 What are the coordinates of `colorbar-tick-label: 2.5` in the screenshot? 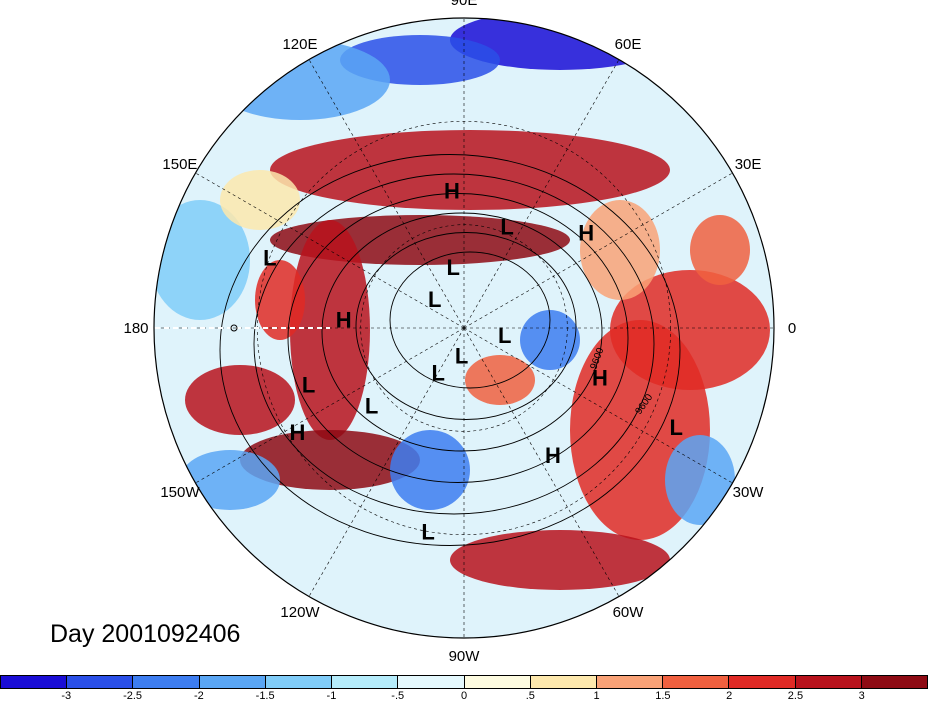 It's located at (795, 696).